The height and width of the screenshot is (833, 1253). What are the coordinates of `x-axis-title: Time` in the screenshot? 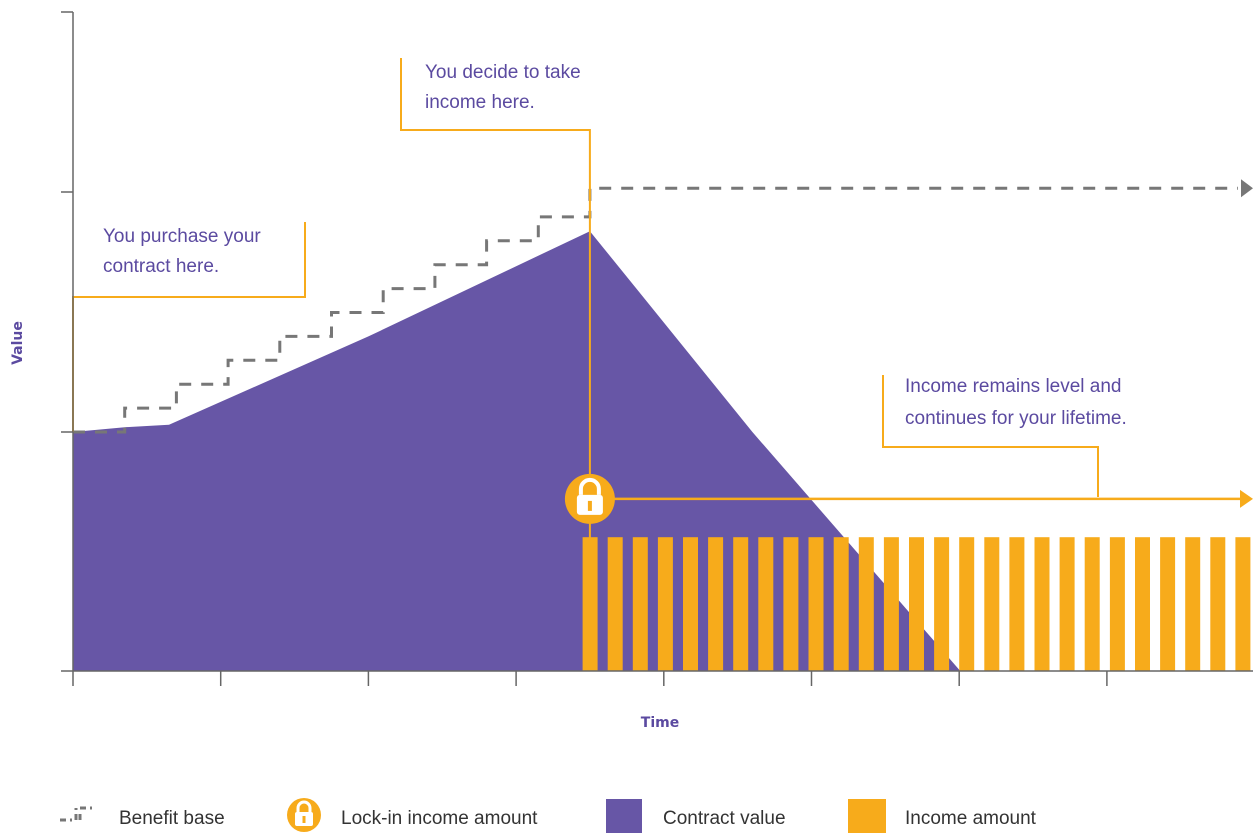 It's located at (660, 723).